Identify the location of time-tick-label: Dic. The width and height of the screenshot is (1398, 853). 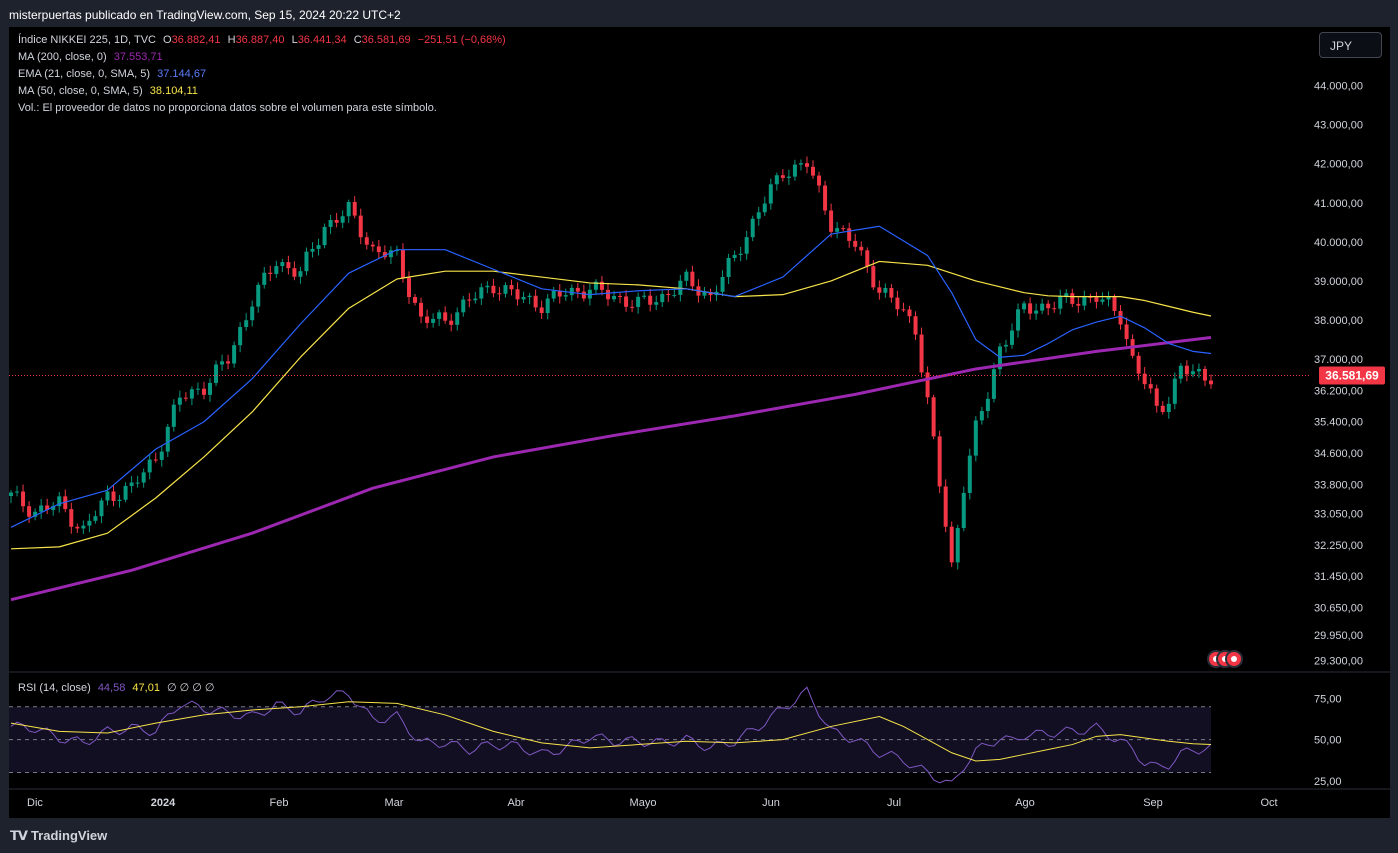
(35, 803).